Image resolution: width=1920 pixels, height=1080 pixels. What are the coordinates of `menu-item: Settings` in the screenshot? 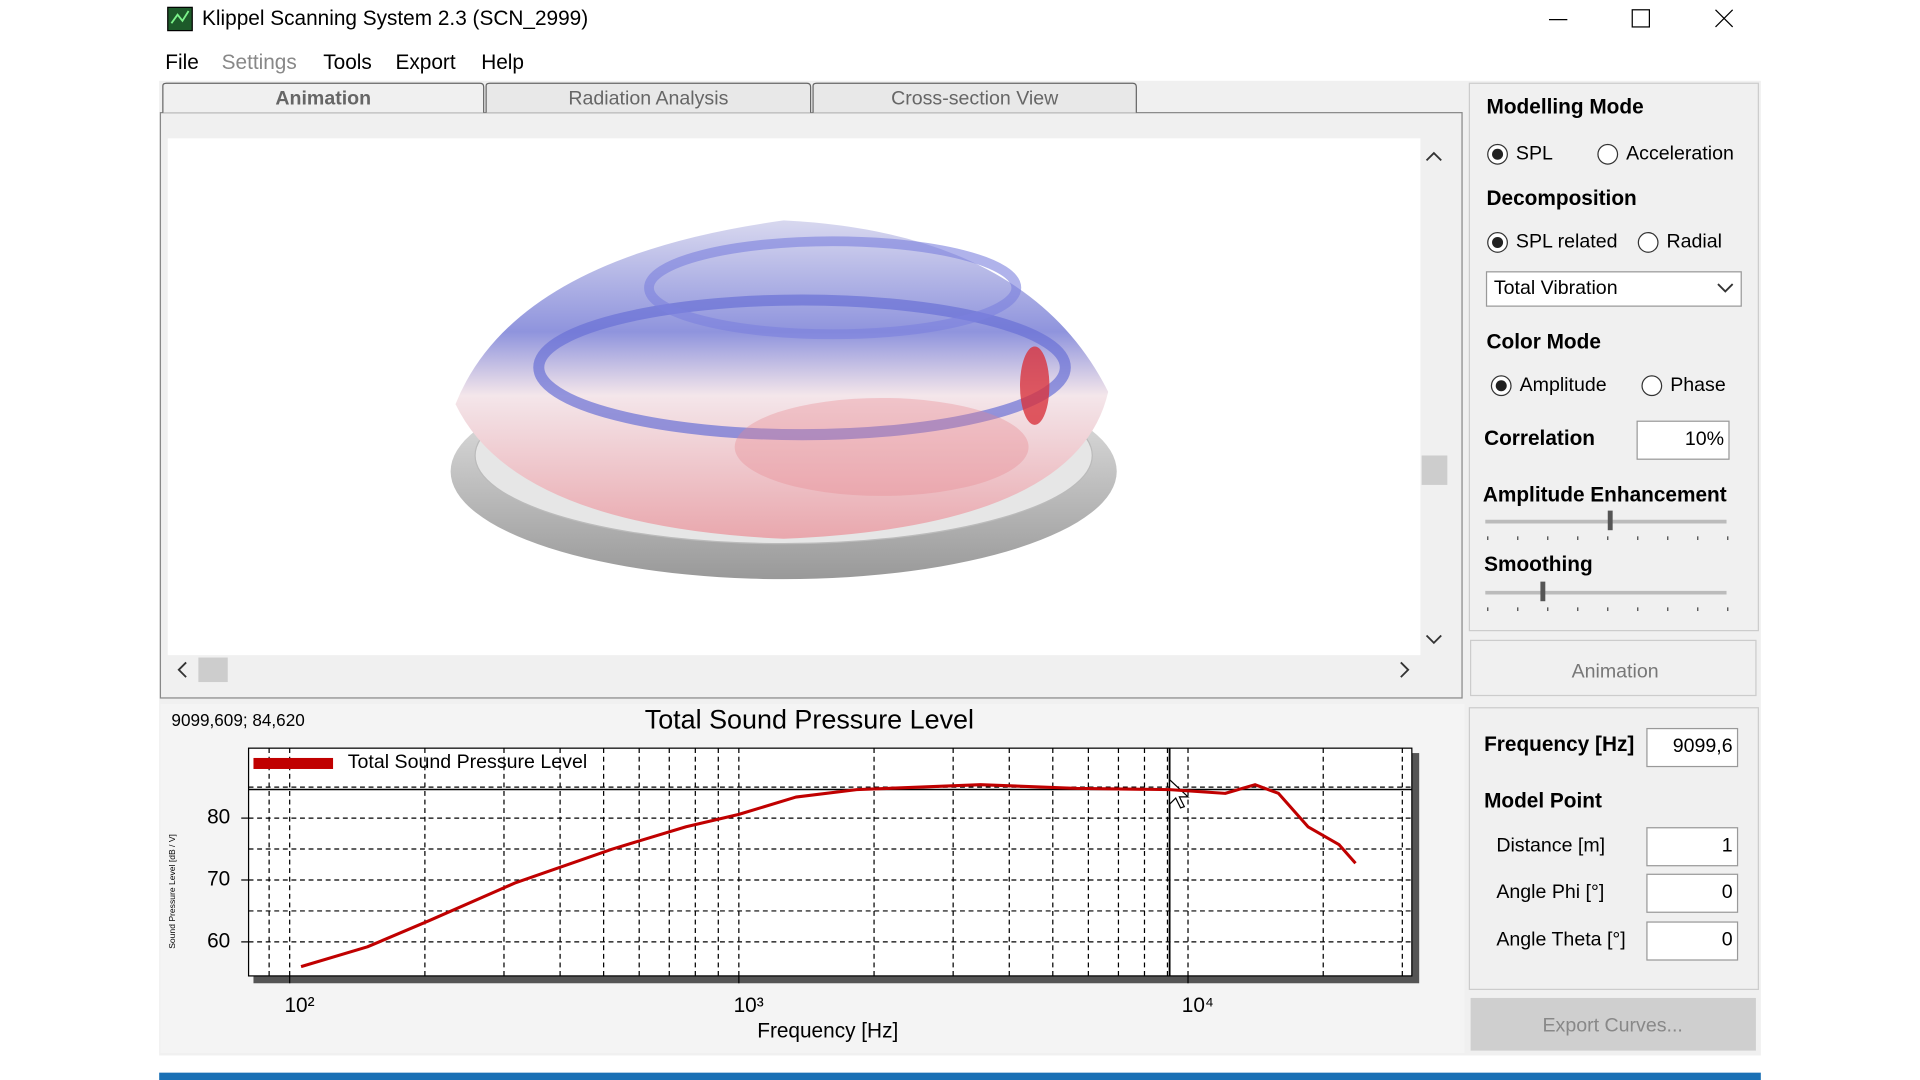 It's located at (259, 62).